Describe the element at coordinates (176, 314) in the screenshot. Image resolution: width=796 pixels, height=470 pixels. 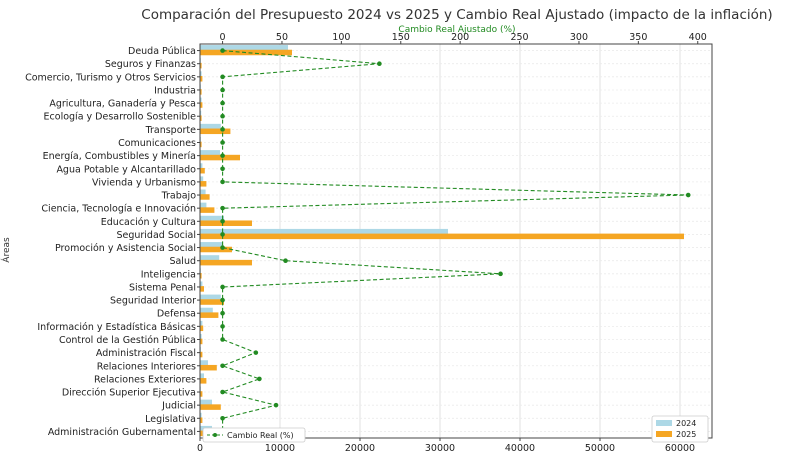
I see `category-label: Defensa` at that location.